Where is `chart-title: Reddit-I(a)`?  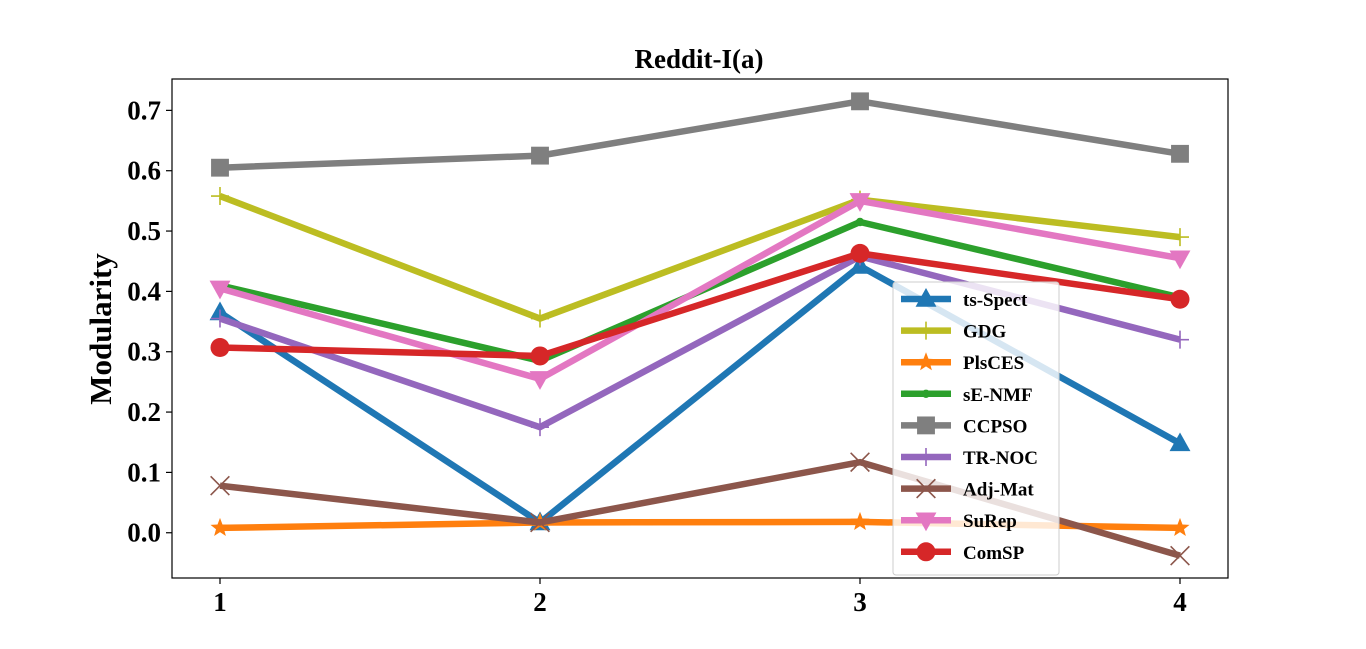
chart-title: Reddit-I(a) is located at coordinates (699, 59).